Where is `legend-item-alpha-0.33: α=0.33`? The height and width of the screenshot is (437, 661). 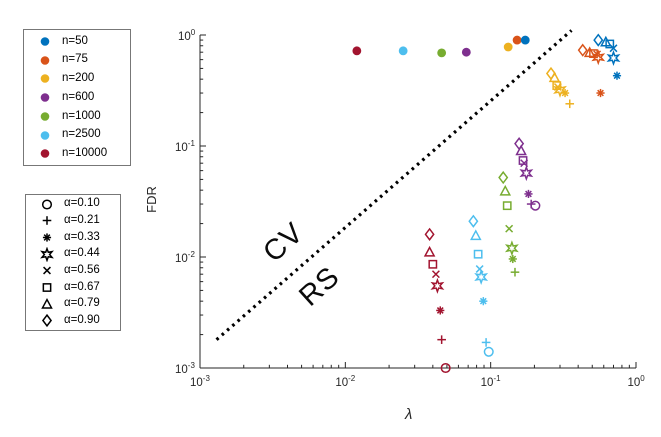 legend-item-alpha-0.33: α=0.33 is located at coordinates (73, 237).